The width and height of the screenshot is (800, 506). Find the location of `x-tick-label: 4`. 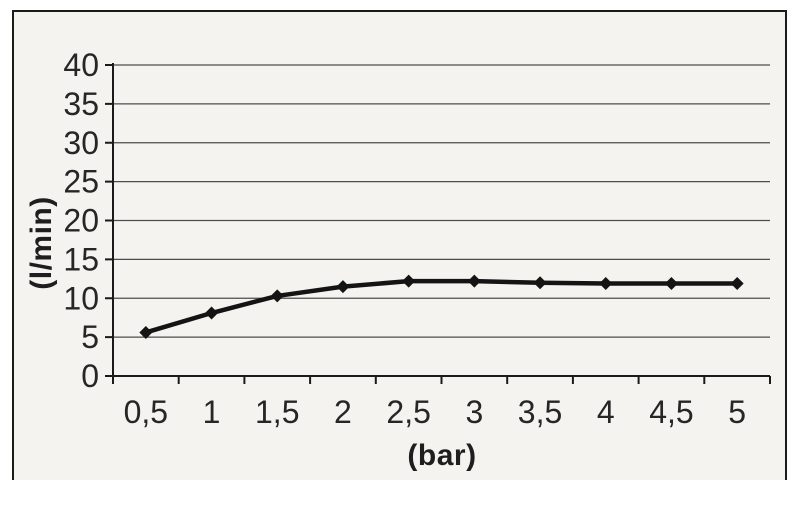

x-tick-label: 4 is located at coordinates (606, 412).